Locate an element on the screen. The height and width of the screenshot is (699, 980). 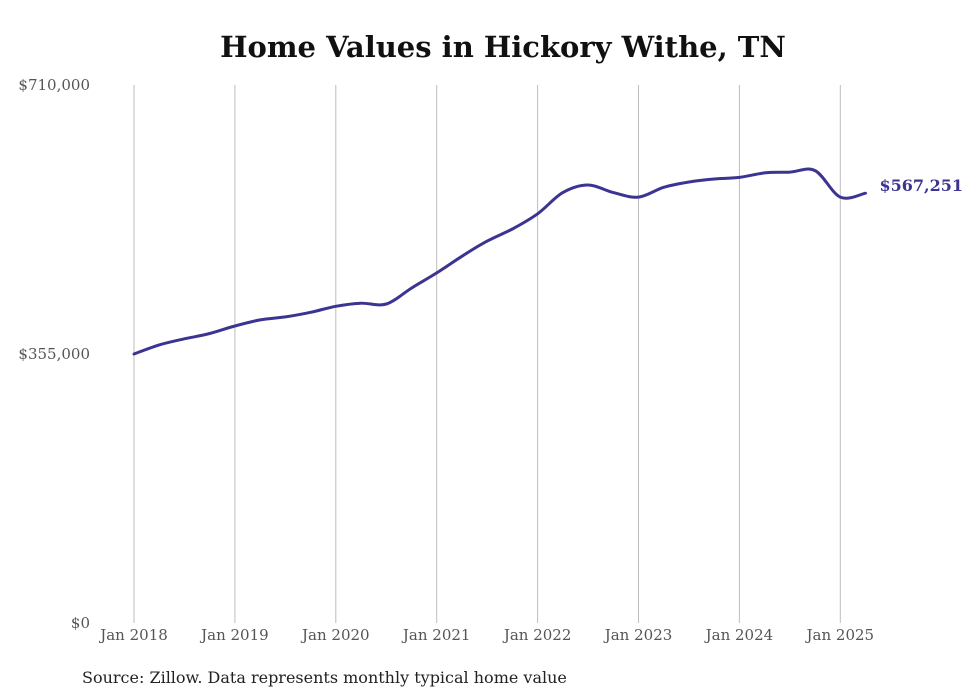
x-tick-label: Jan 2025 is located at coordinates (840, 635).